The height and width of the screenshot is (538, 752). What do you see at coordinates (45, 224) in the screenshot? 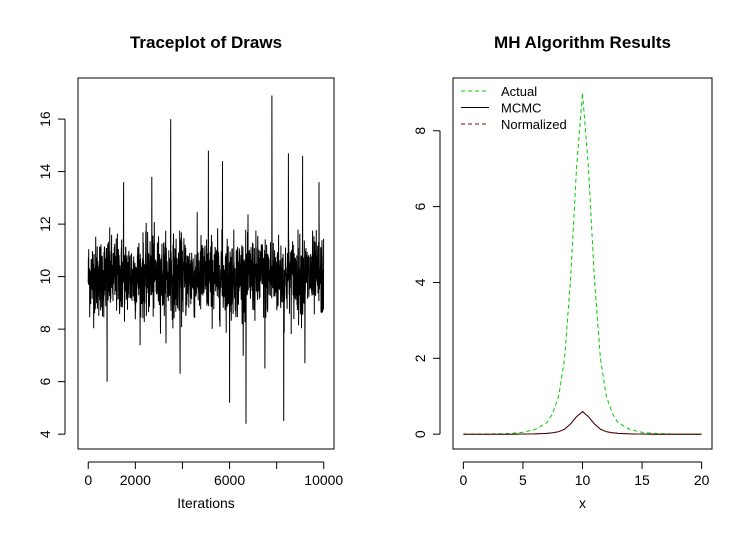
I see `y-tick-label: 12` at bounding box center [45, 224].